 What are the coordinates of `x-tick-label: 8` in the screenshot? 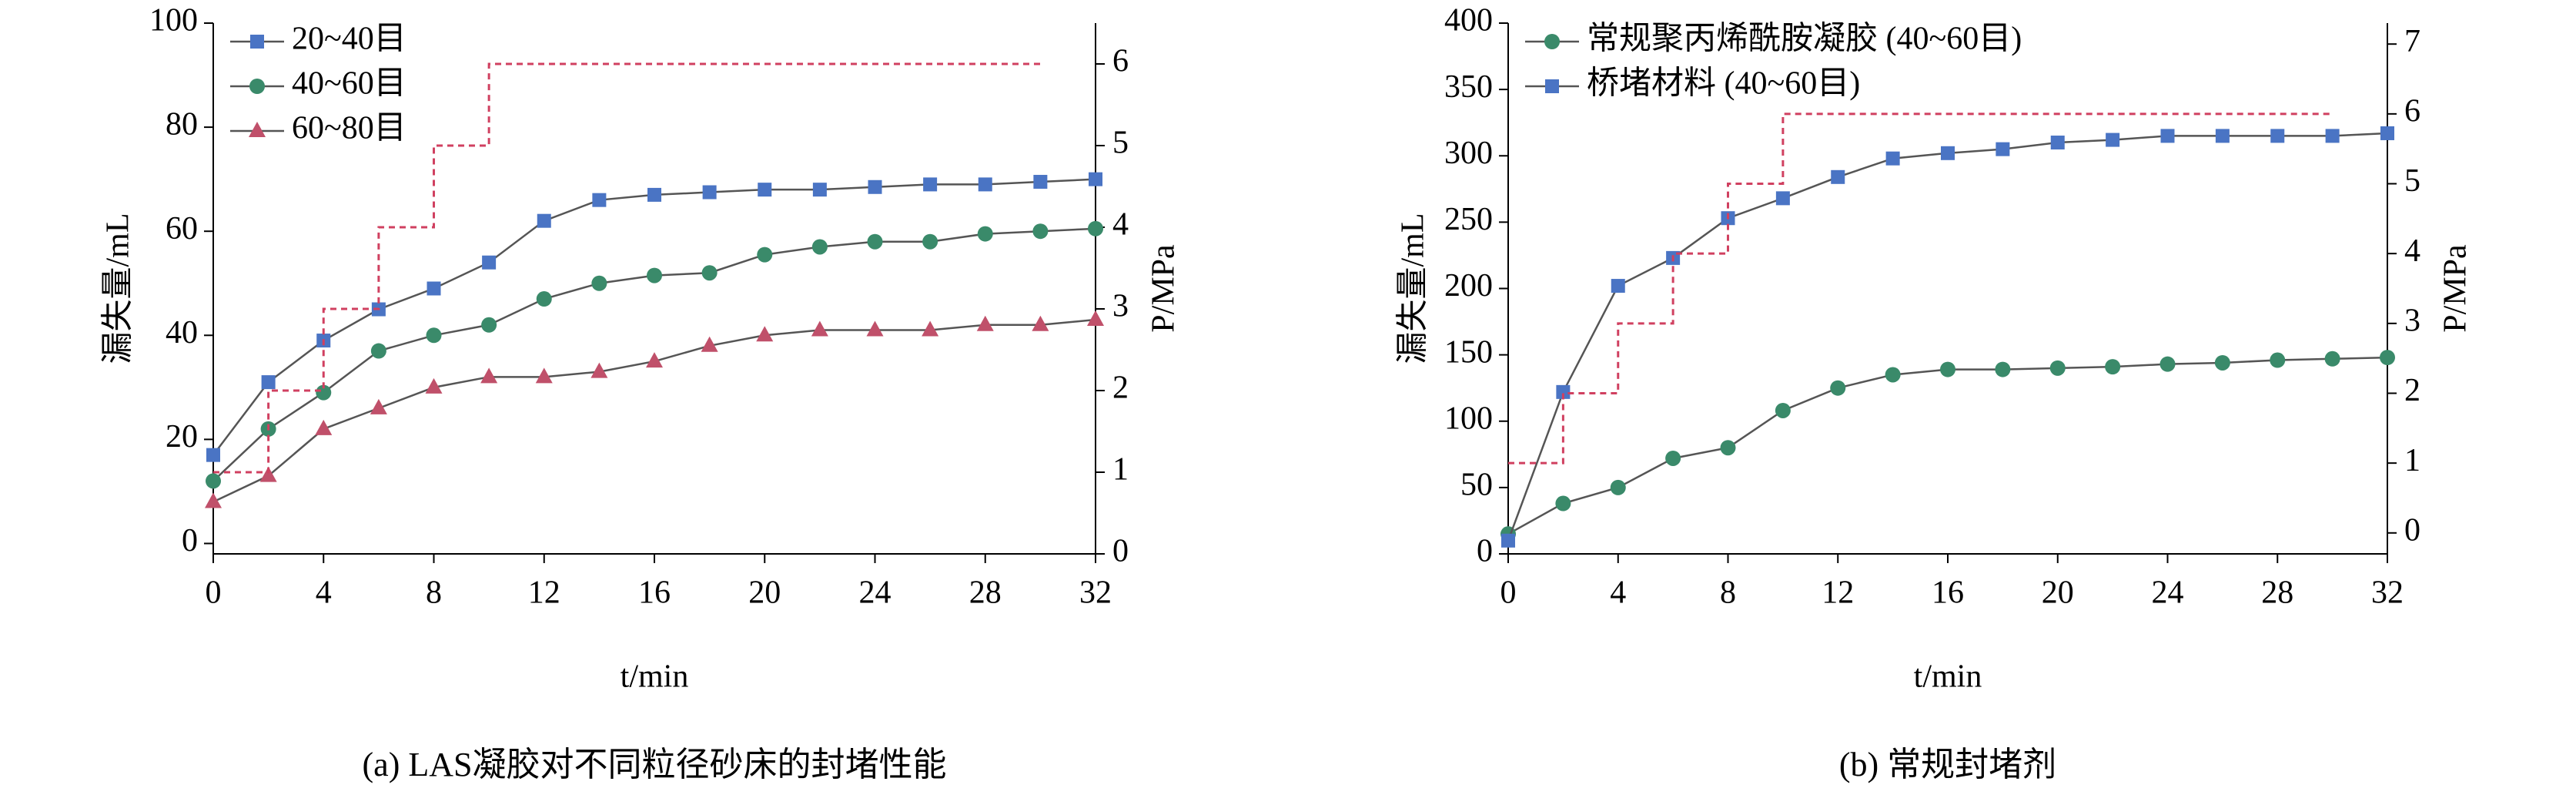 It's located at (434, 593).